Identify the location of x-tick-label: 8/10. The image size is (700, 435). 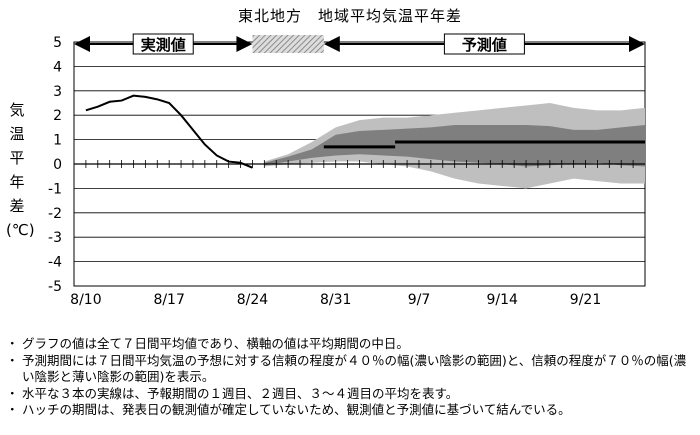
(85, 300).